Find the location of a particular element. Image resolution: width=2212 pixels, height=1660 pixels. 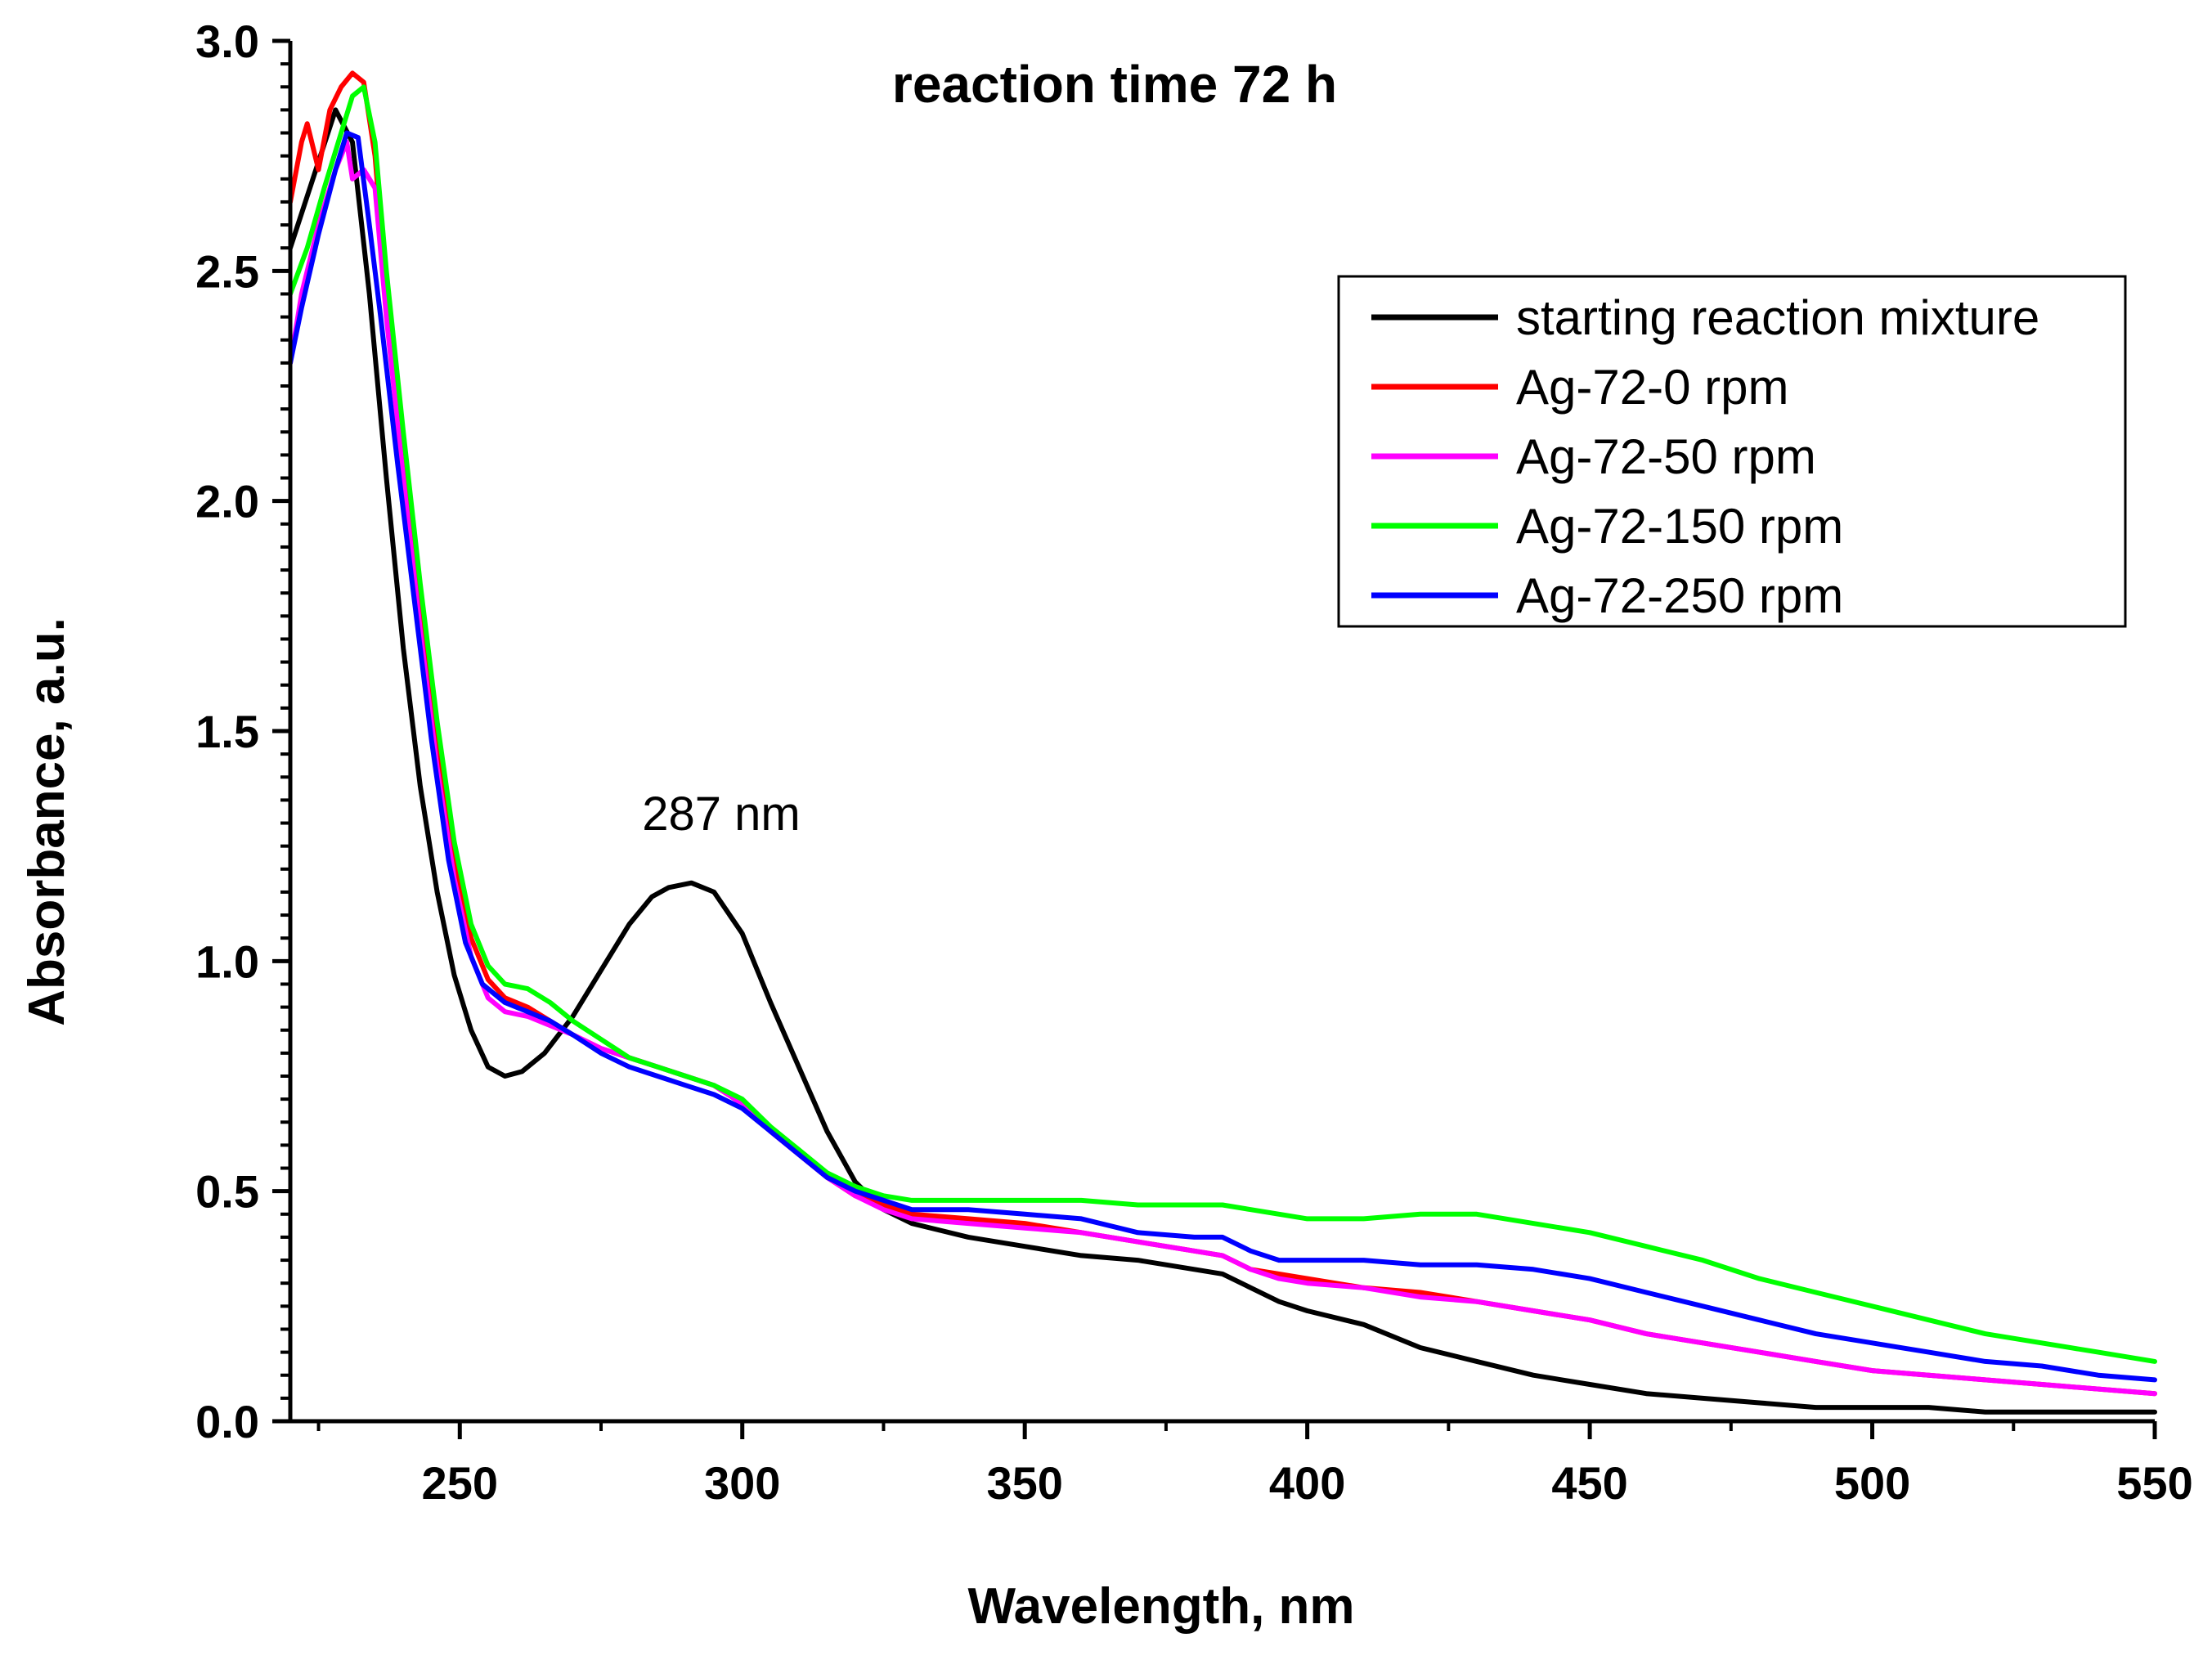

y-tick-label: 2.5 is located at coordinates (227, 271).